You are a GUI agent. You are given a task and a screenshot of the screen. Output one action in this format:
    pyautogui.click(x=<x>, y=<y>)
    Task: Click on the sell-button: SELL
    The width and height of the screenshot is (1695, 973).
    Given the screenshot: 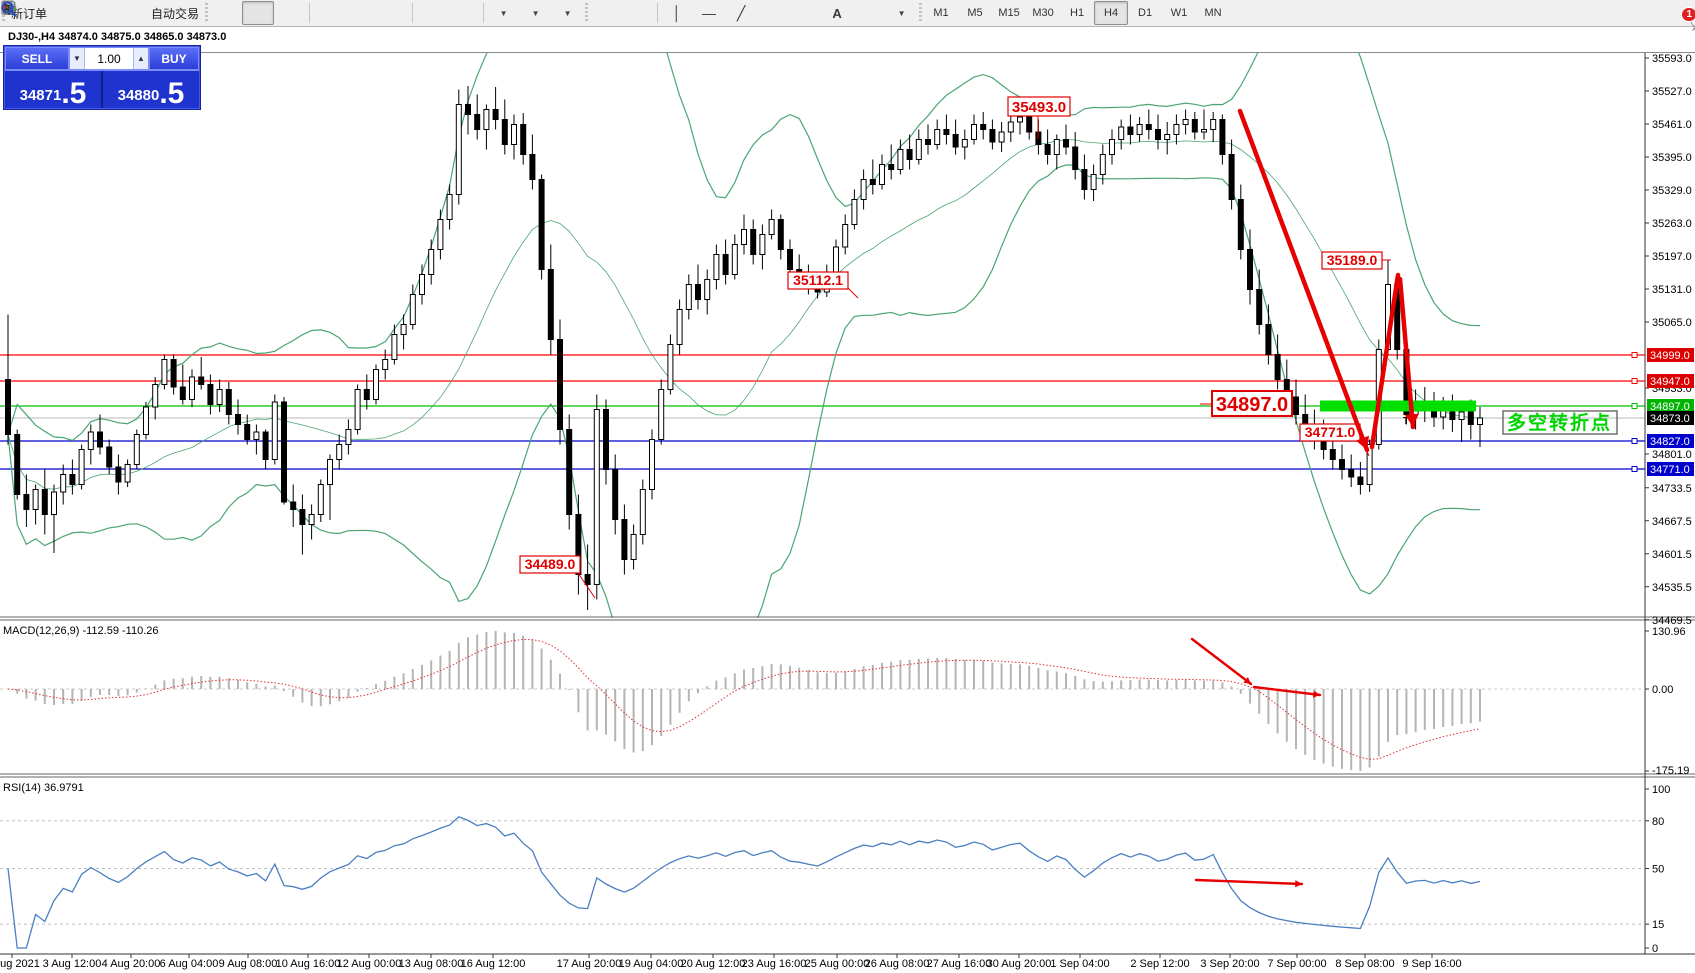 What is the action you would take?
    pyautogui.click(x=37, y=58)
    